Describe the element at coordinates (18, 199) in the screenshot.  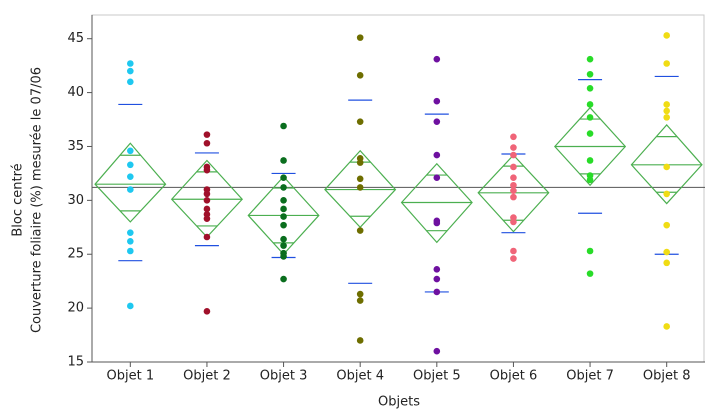
I see `y-axis-label: Bloc centré` at that location.